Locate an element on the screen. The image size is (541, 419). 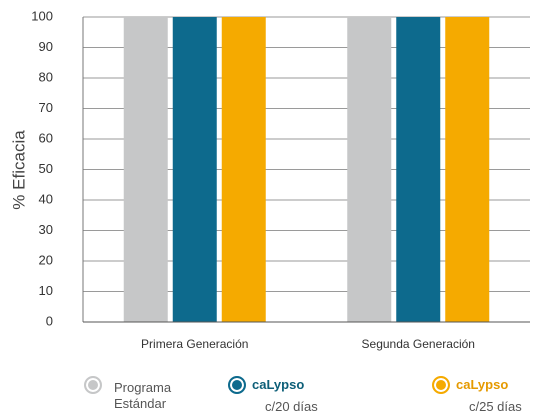
x-tick-label: Primera Generación is located at coordinates (194, 344).